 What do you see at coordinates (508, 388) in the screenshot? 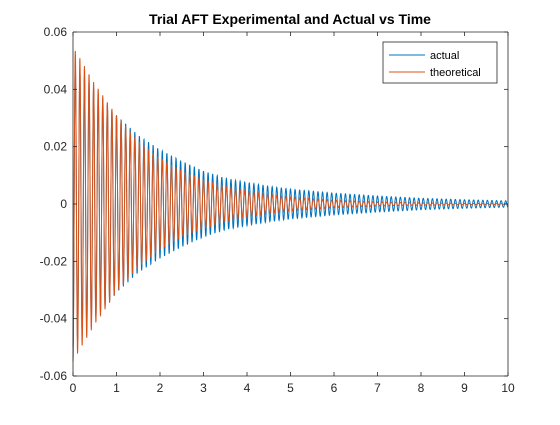
I see `x-tick-label: 10` at bounding box center [508, 388].